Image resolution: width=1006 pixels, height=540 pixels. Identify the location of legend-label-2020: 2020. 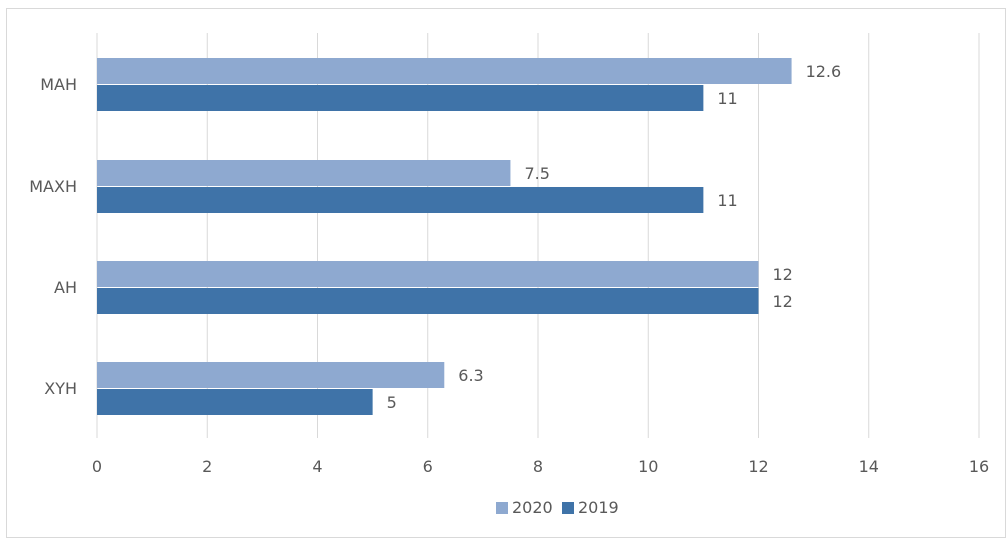
(532, 507).